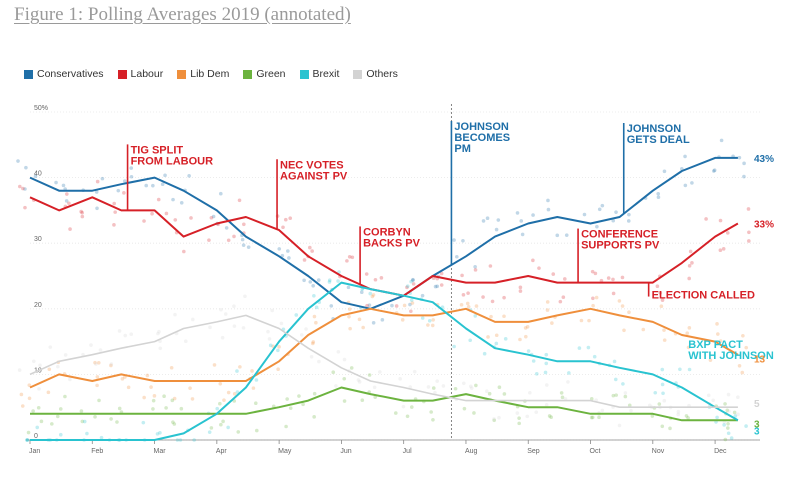 This screenshot has width=800, height=480. I want to click on annotation-label: NEC VOTES, so click(312, 165).